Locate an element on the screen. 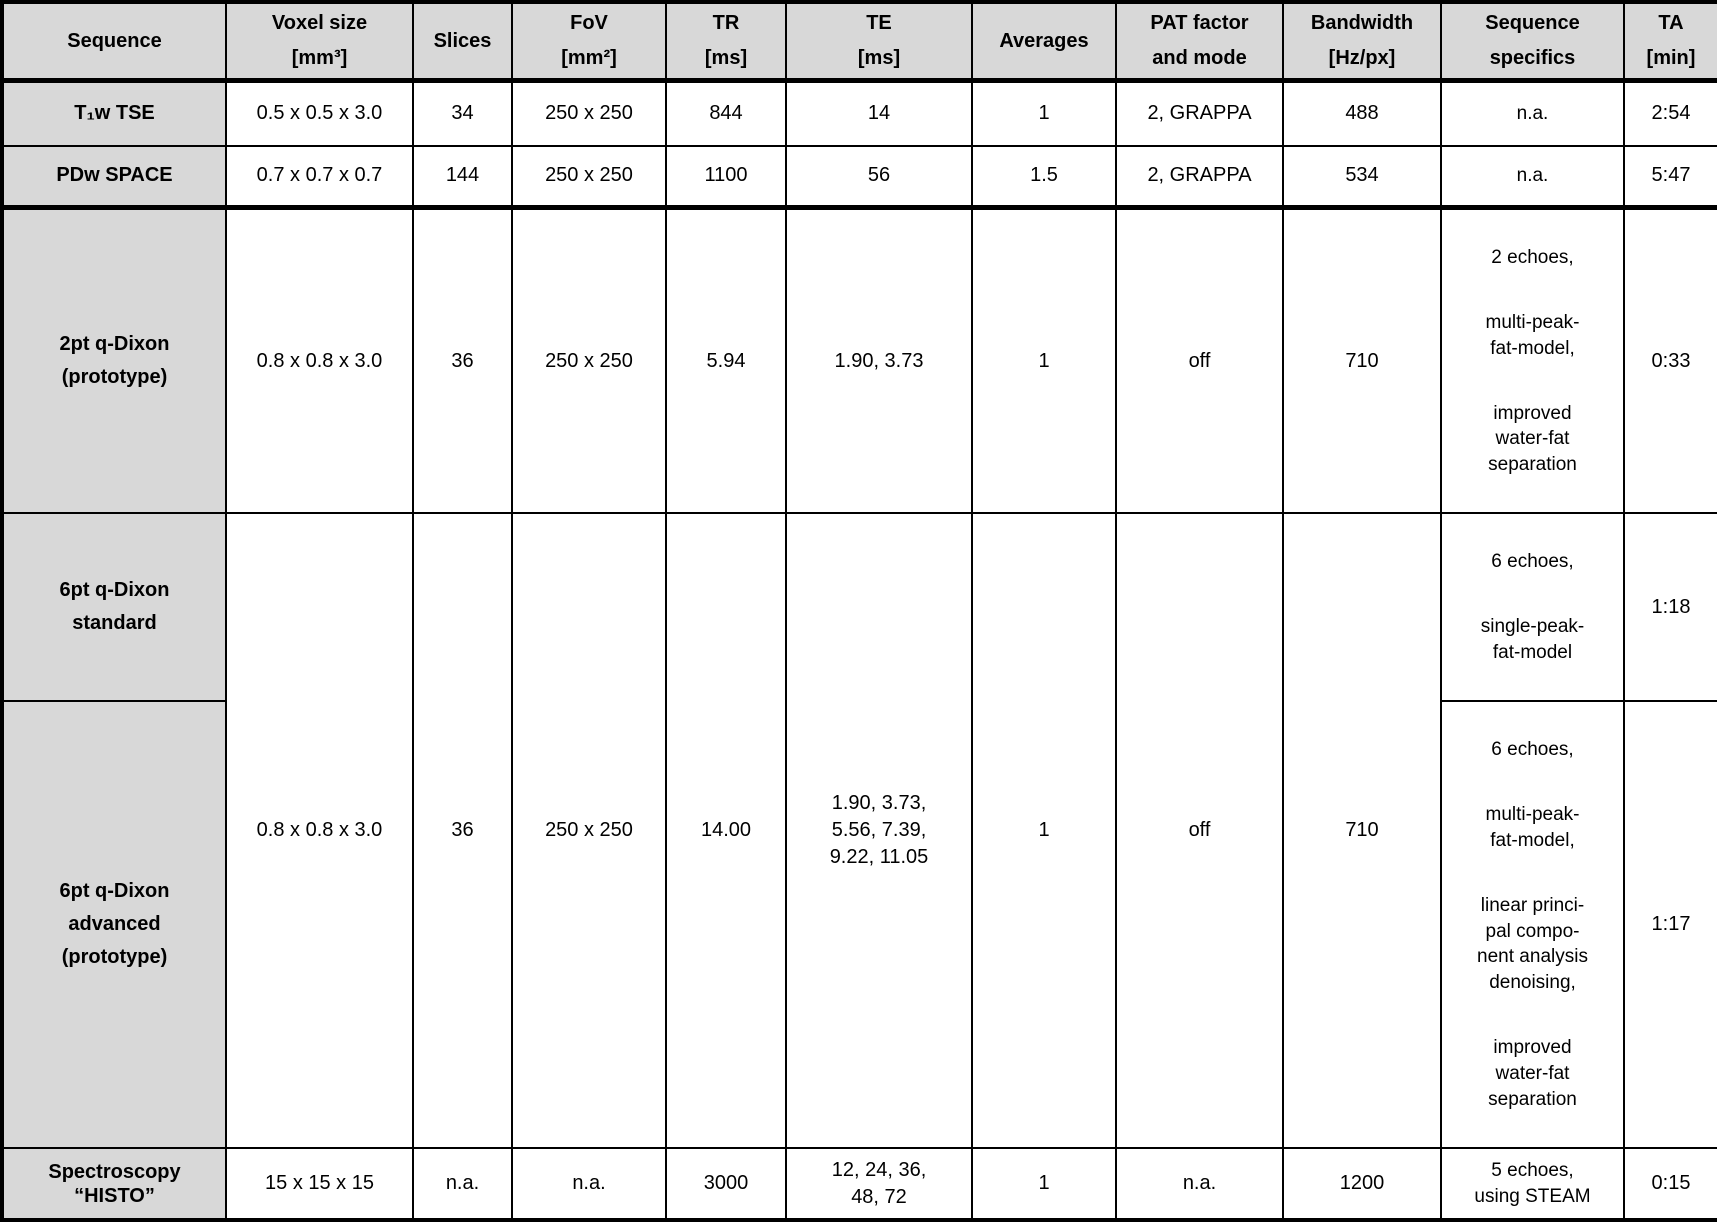  dixon6-averages-cell: 1 is located at coordinates (1044, 830).